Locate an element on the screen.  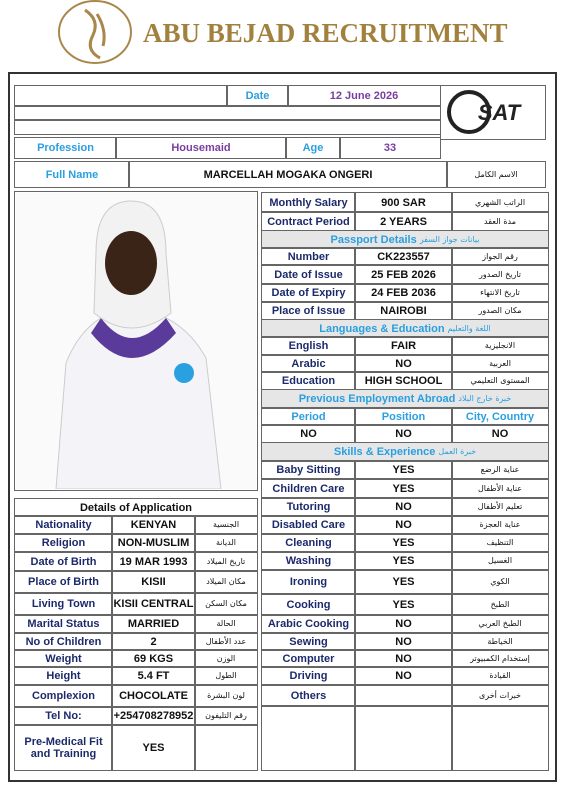
field-label: Arabic is located at coordinates (308, 363).